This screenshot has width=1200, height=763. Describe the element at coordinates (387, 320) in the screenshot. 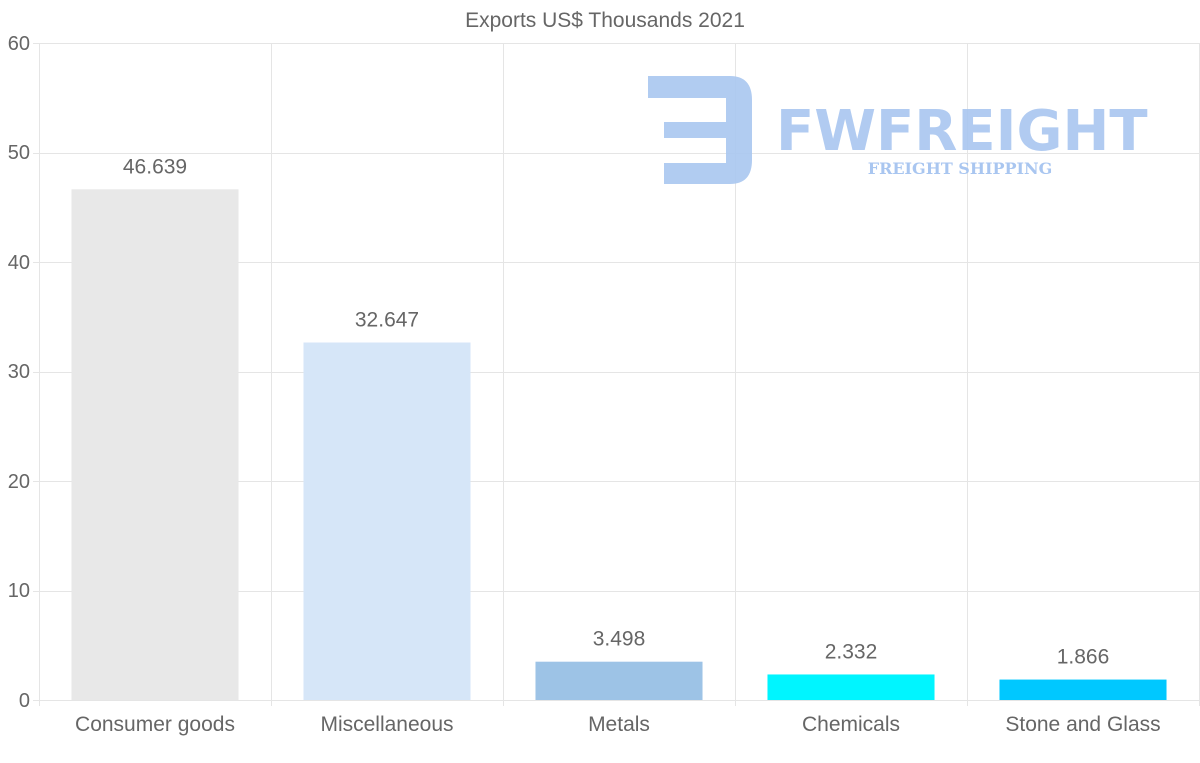

I see `data-label: 32.647` at that location.